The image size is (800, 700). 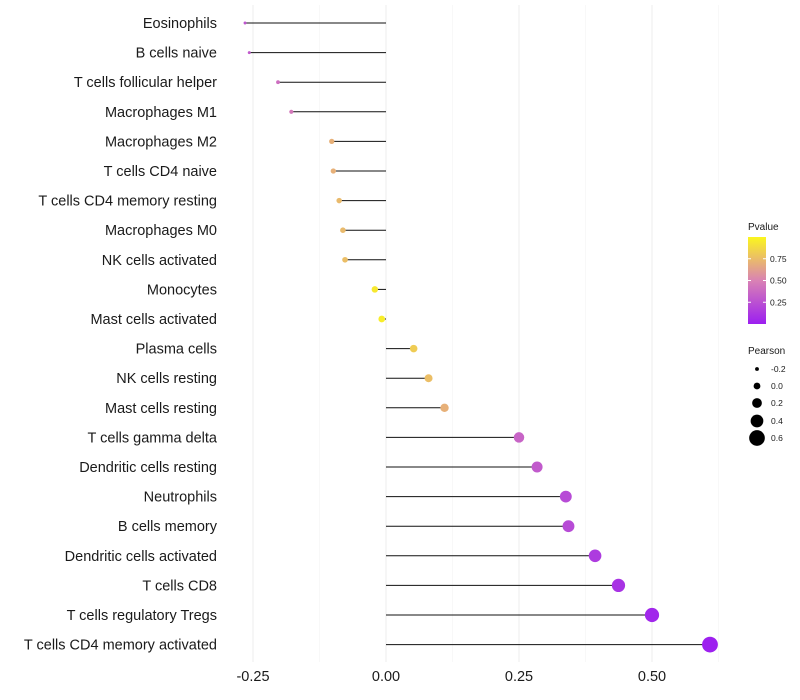 I want to click on category-label: Mast cells activated, so click(x=153, y=320).